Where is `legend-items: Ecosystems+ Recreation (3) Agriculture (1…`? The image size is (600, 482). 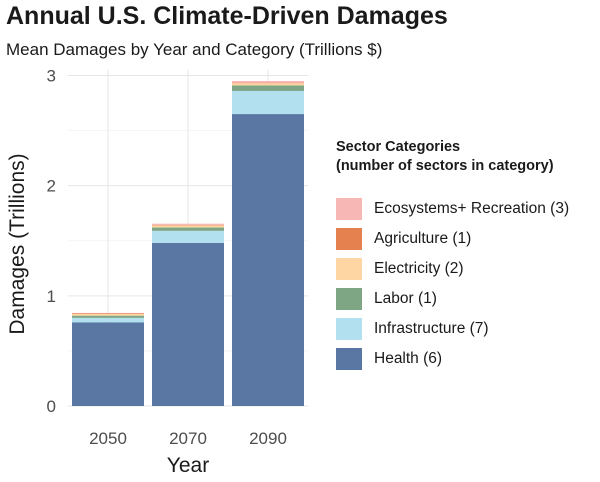 legend-items: Ecosystems+ Recreation (3) Agriculture (1… is located at coordinates (452, 284).